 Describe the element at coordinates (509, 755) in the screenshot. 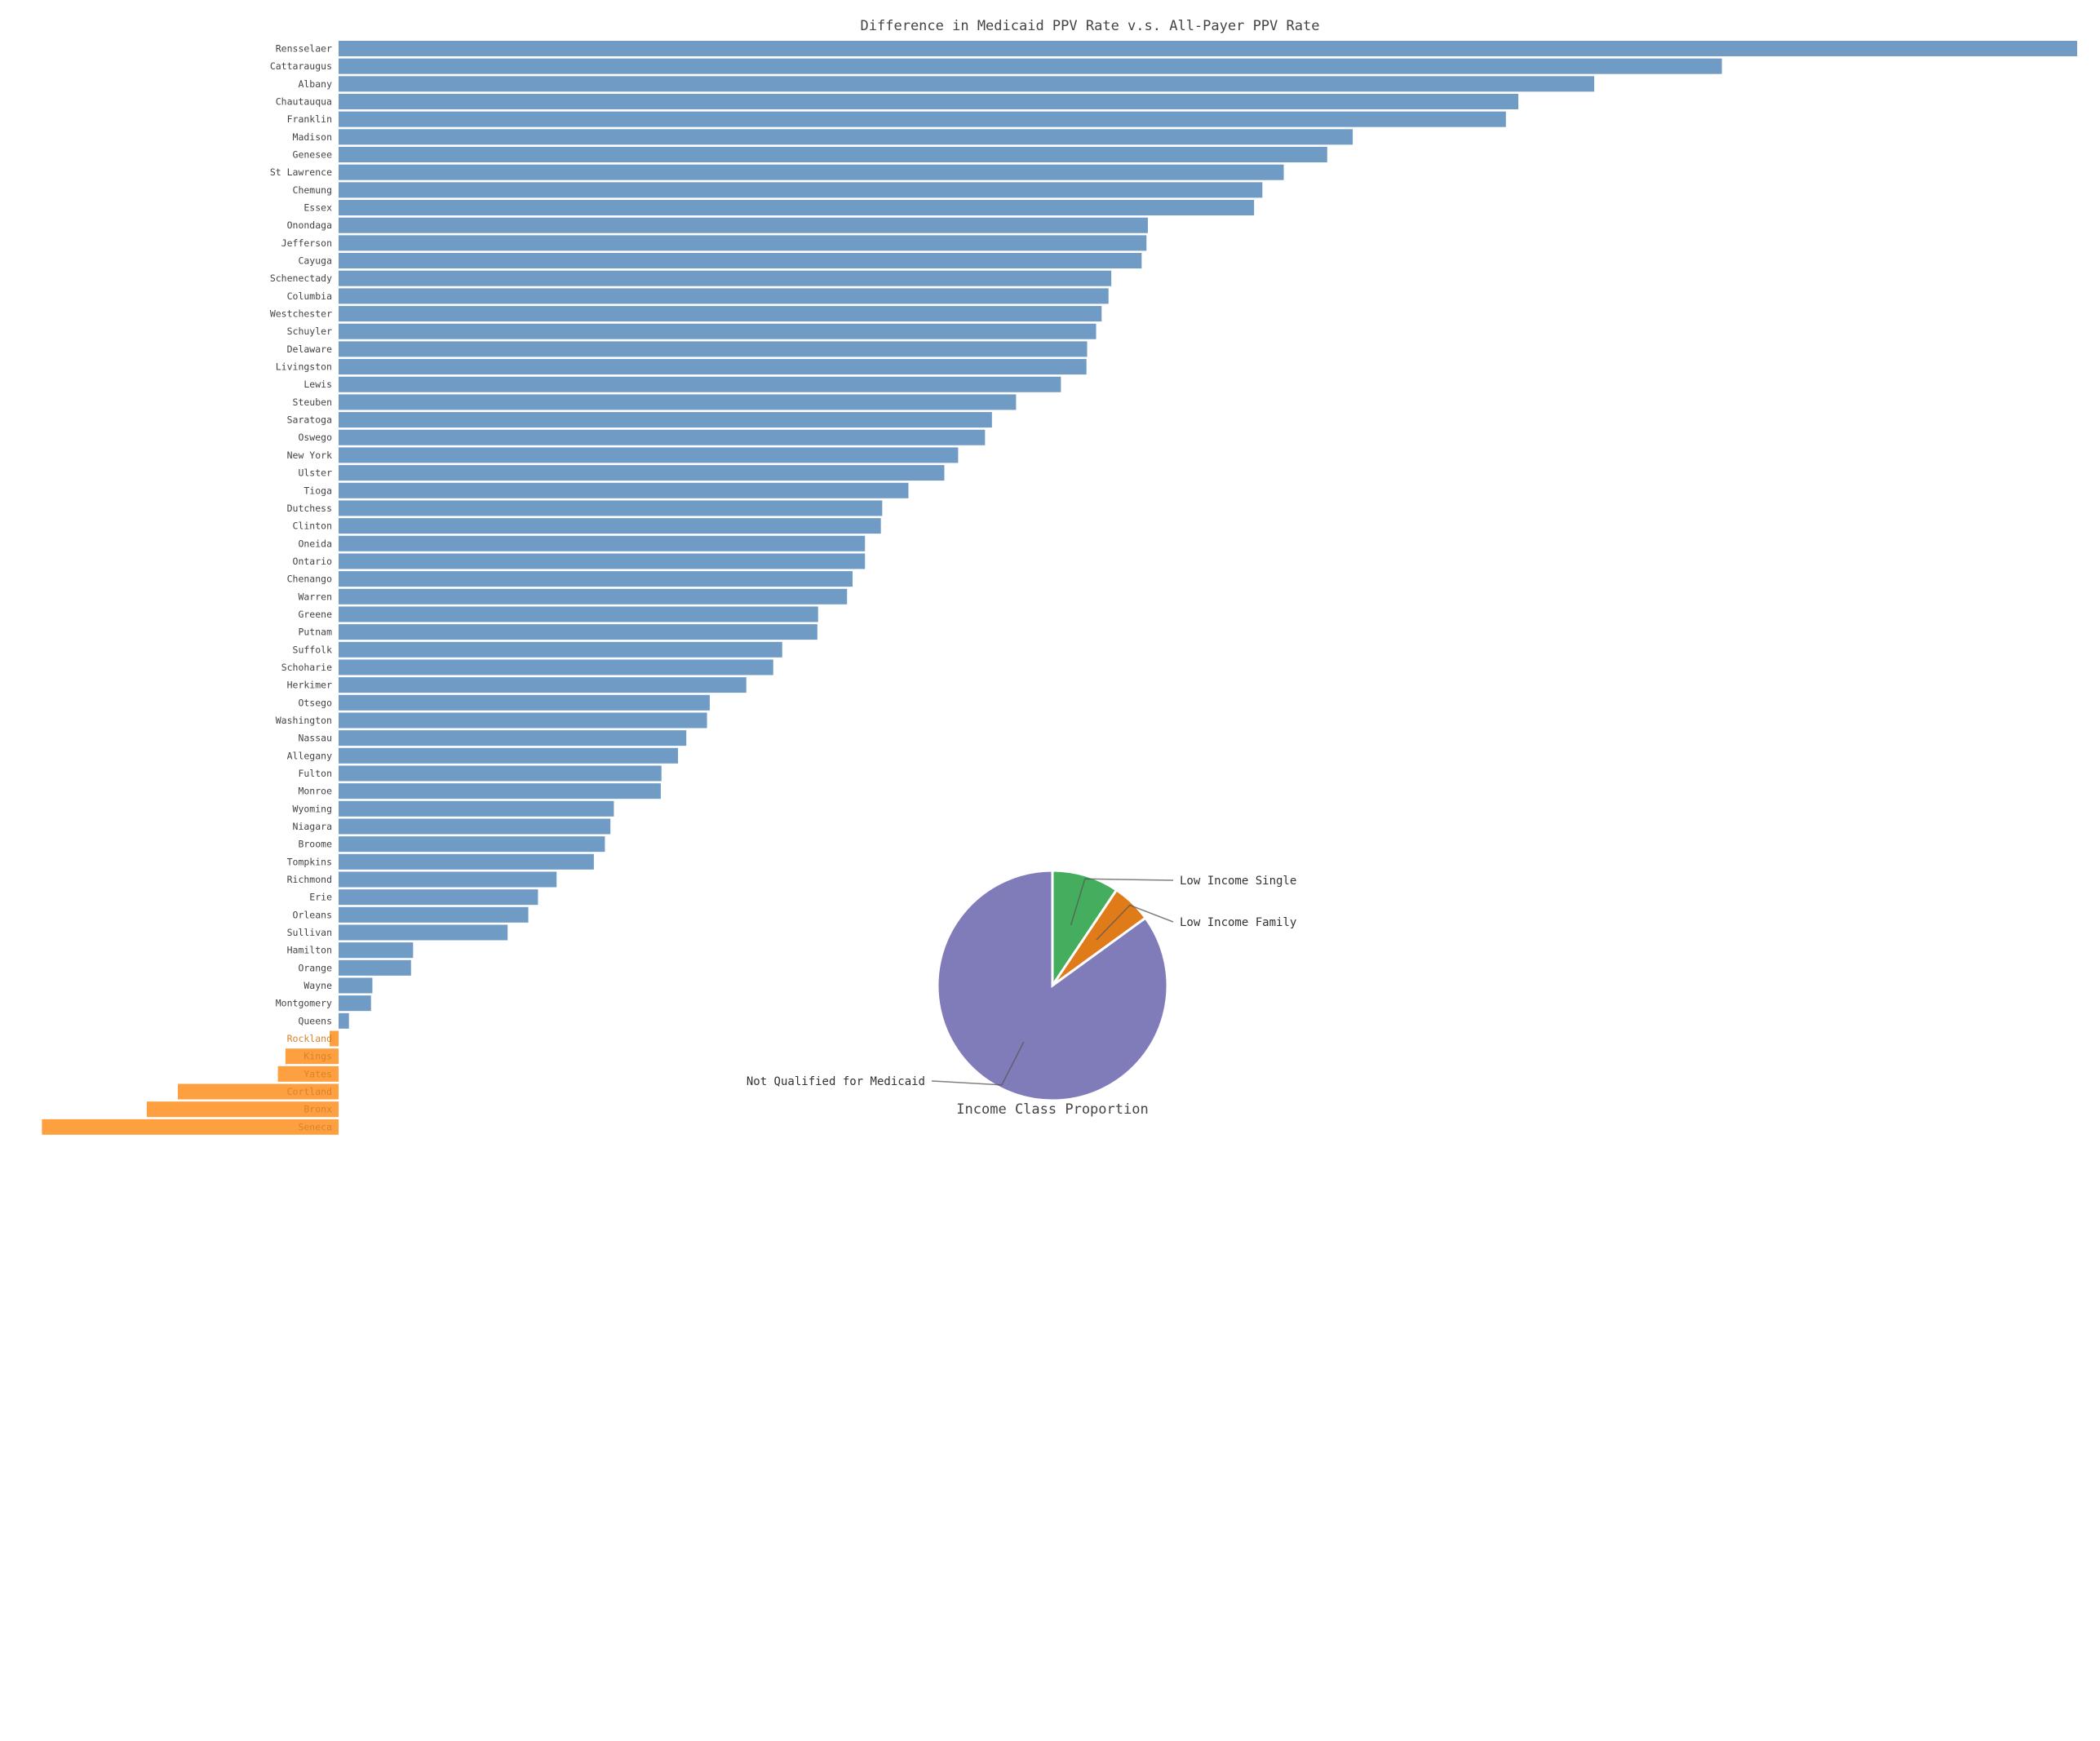

I see `bar-allegany` at that location.